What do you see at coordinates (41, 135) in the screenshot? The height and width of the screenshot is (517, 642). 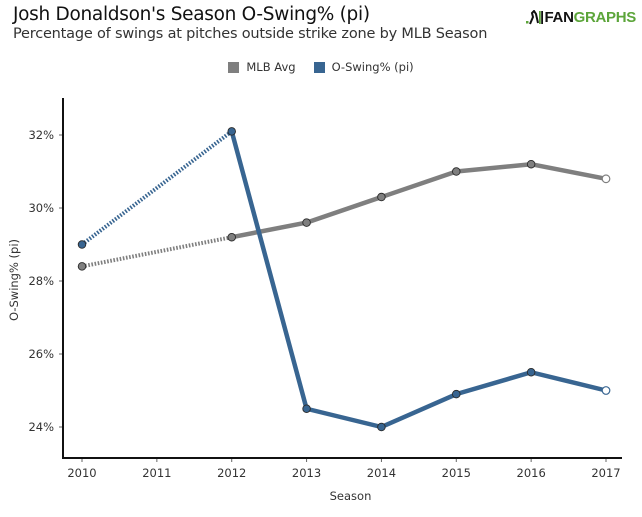 I see `y-tick-label: 32%` at bounding box center [41, 135].